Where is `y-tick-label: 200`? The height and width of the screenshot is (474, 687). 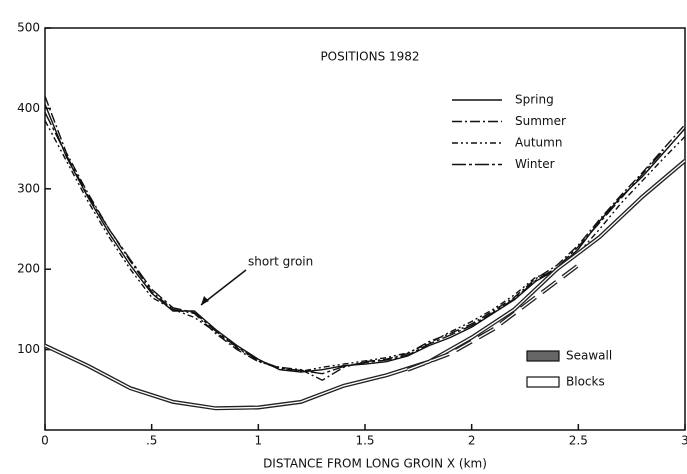 y-tick-label: 200 is located at coordinates (28, 269).